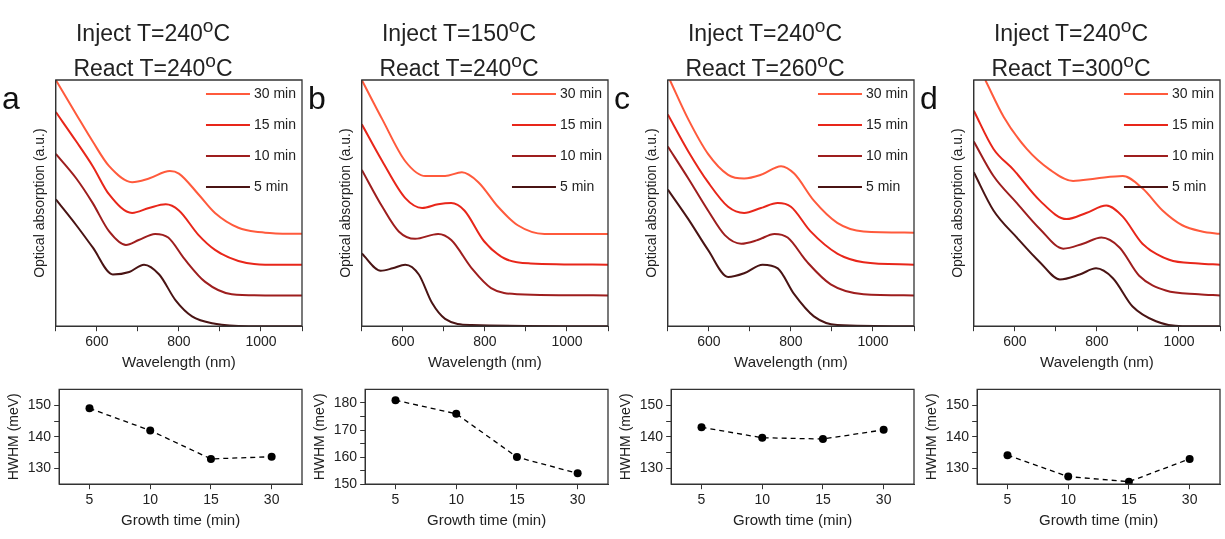 This screenshot has width=1225, height=539. What do you see at coordinates (345, 401) in the screenshot?
I see `y-tick-label: 180` at bounding box center [345, 401].